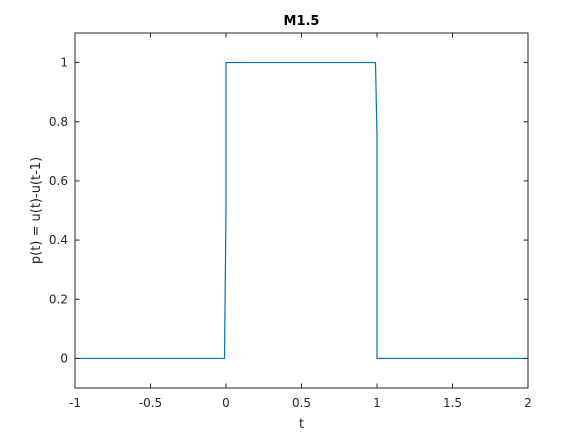 This screenshot has height=437, width=583. What do you see at coordinates (301, 403) in the screenshot?
I see `x-tick-label: 0.5` at bounding box center [301, 403].